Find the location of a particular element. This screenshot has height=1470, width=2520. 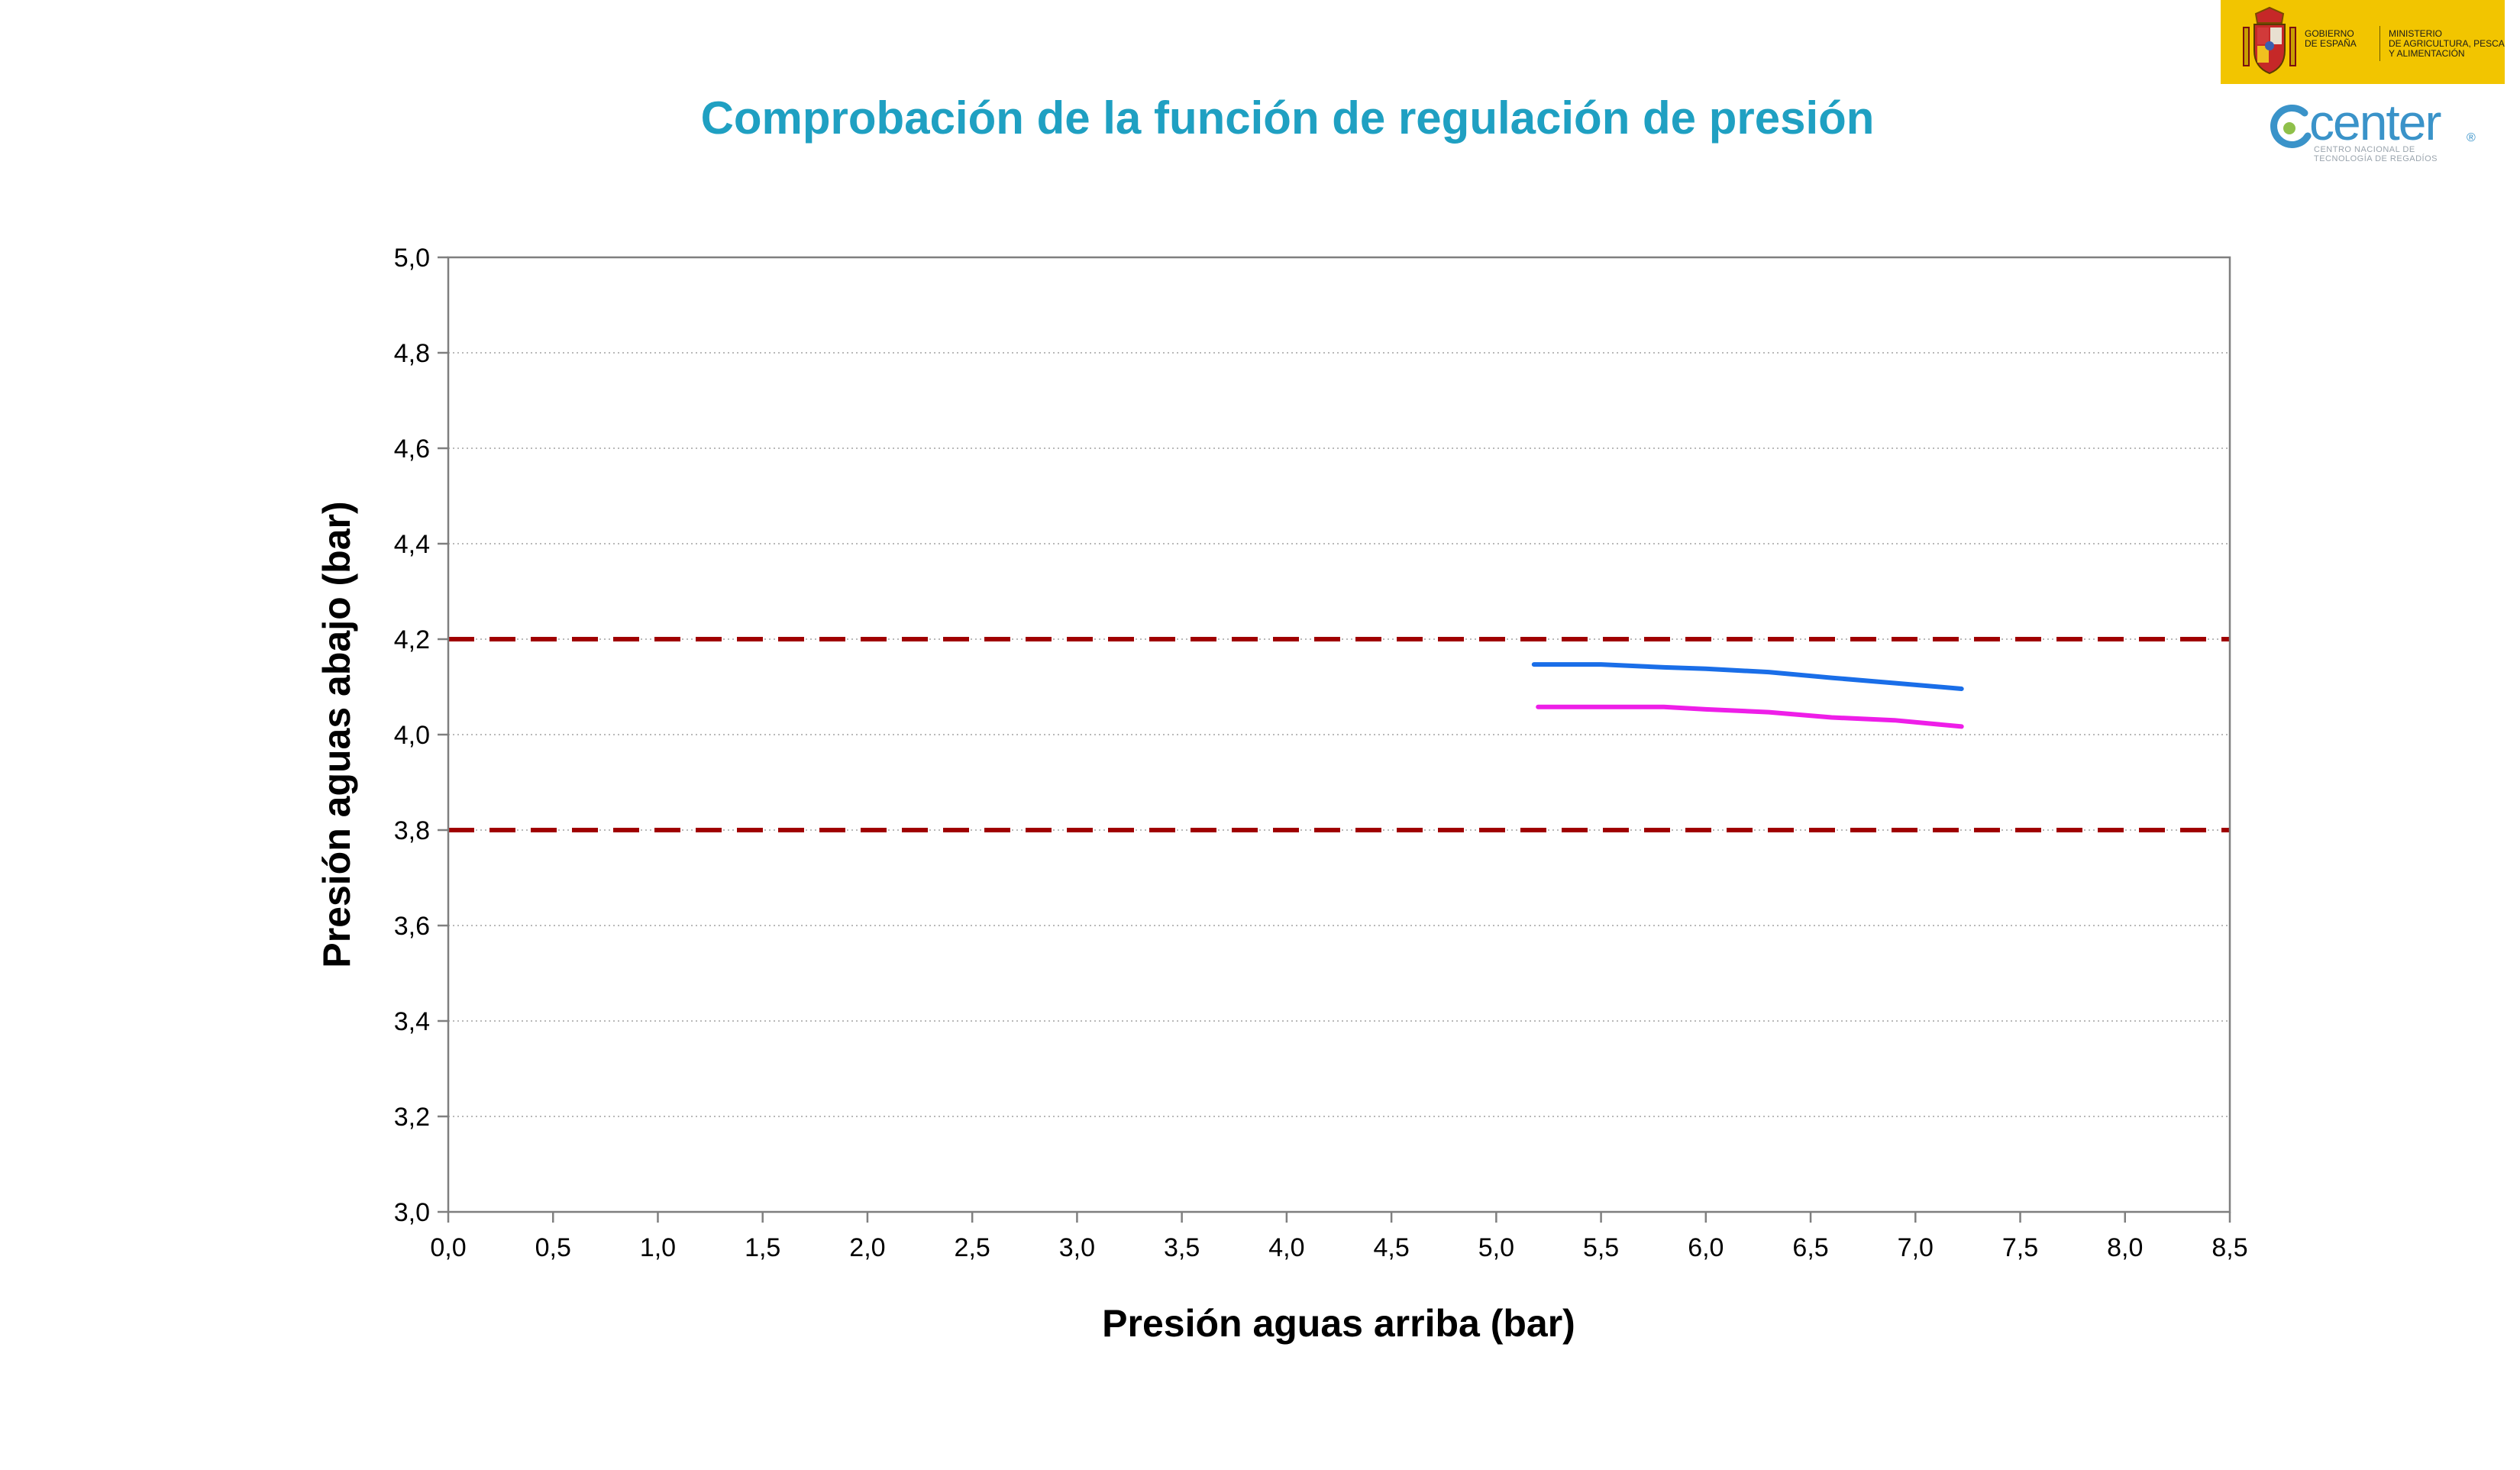

y-tick-label: 3,2 is located at coordinates (412, 1117).